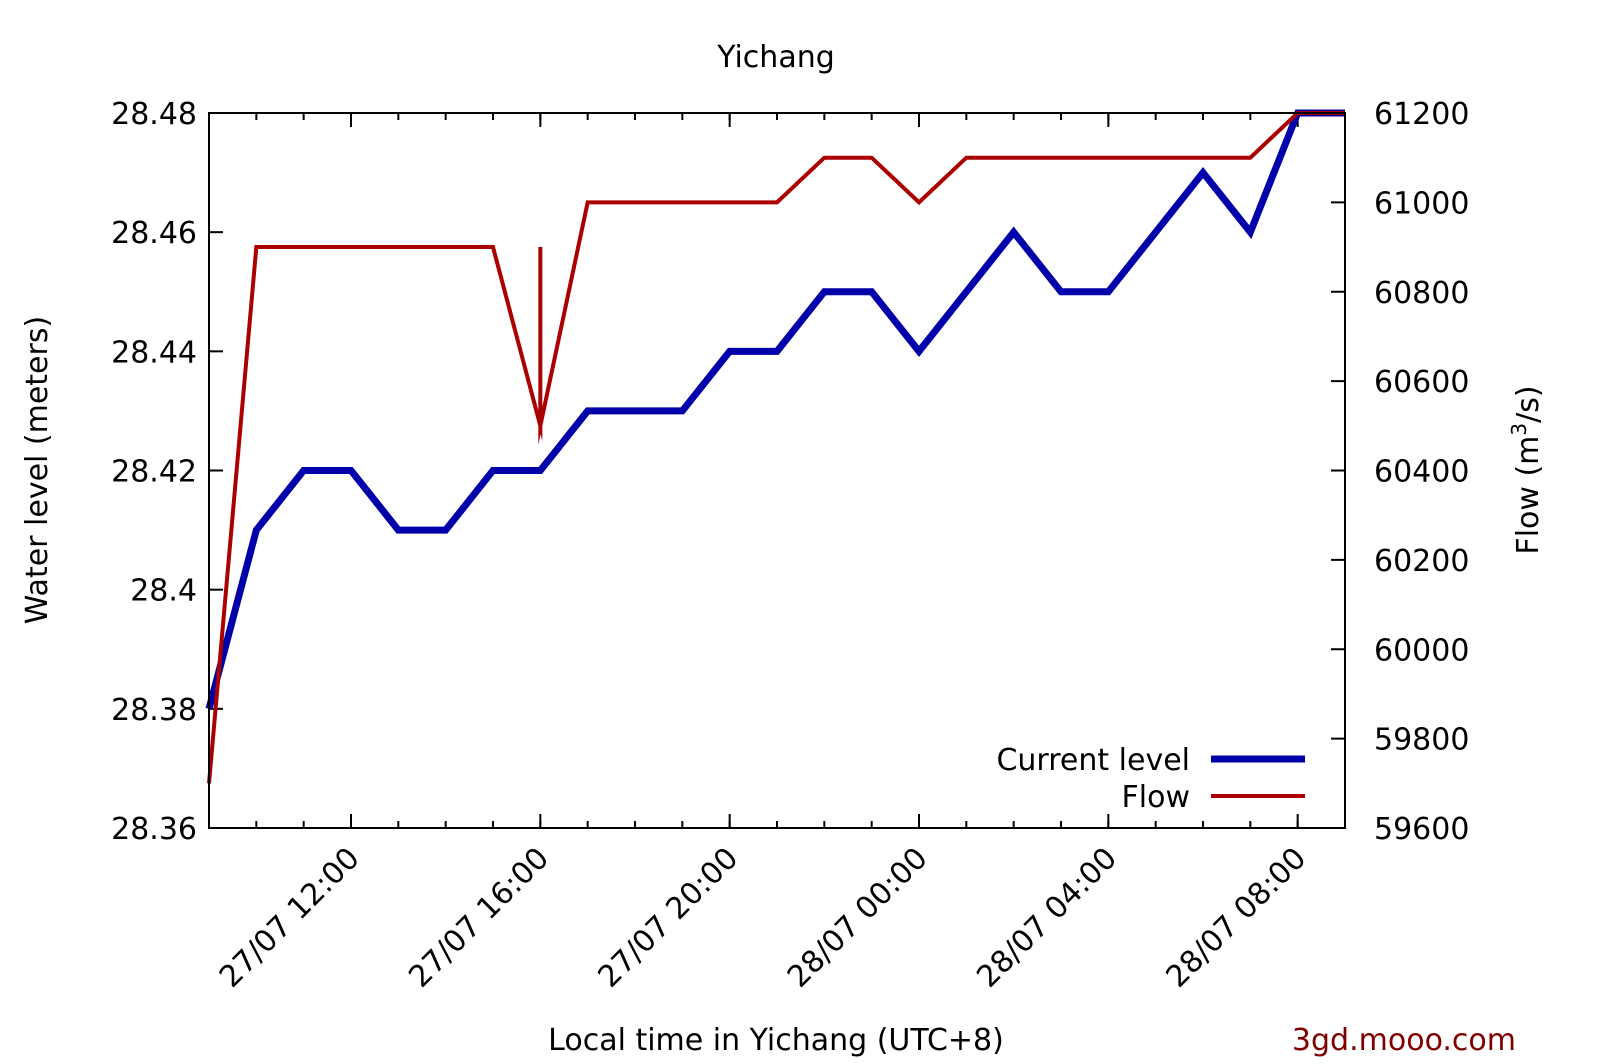 The height and width of the screenshot is (1064, 1600). What do you see at coordinates (1404, 1040) in the screenshot?
I see `credit-text: 3gd.mooo.com` at bounding box center [1404, 1040].